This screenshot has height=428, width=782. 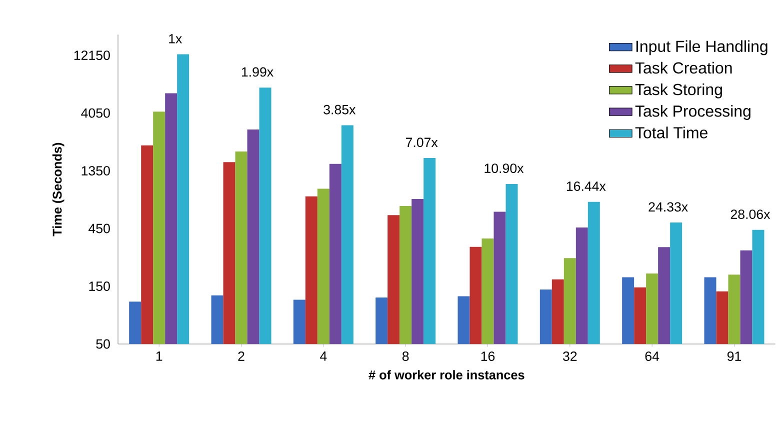 What do you see at coordinates (683, 68) in the screenshot?
I see `legend-label: Task Creation` at bounding box center [683, 68].